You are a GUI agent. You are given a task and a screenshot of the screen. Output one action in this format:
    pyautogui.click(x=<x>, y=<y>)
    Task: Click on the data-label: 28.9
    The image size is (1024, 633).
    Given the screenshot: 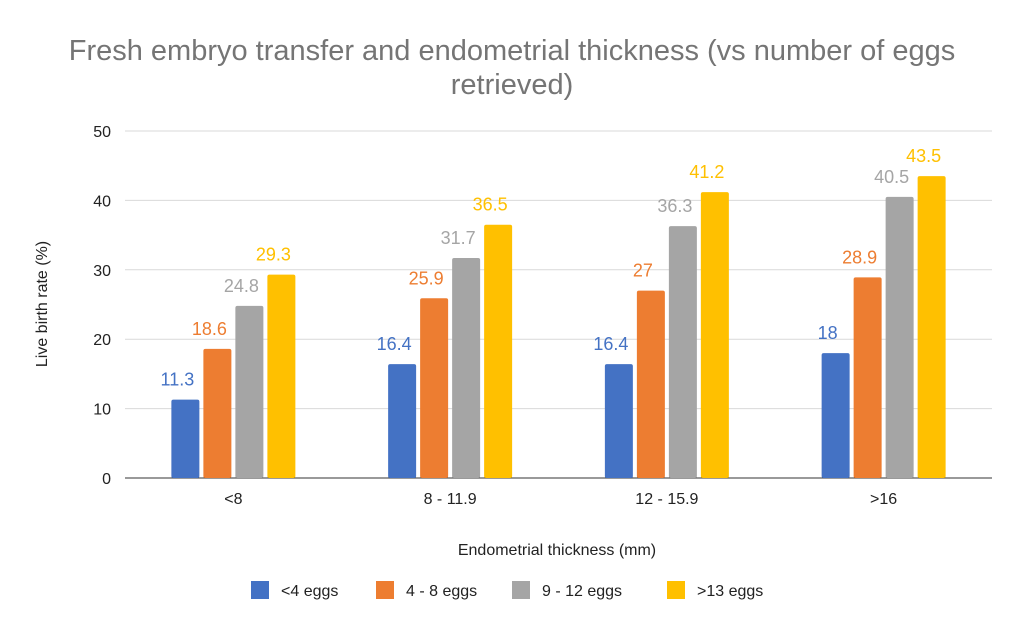 What is the action you would take?
    pyautogui.click(x=859, y=257)
    